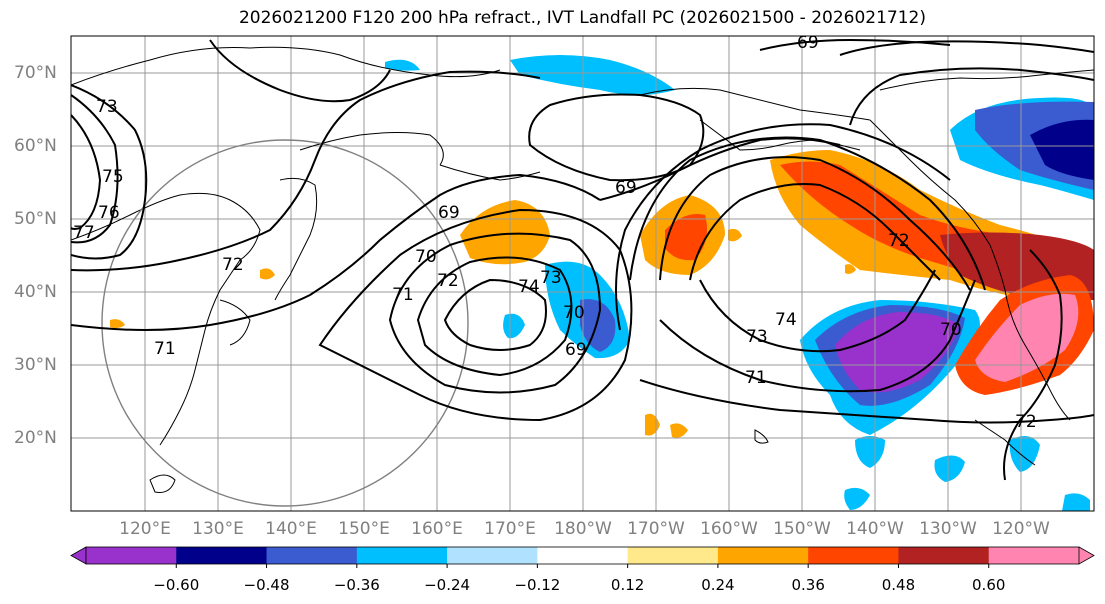 The image size is (1105, 604). Describe the element at coordinates (35, 255) in the screenshot. I see `latitude-labels: 70°N 60°N 50°N 40°N 30°N 20°N` at that location.